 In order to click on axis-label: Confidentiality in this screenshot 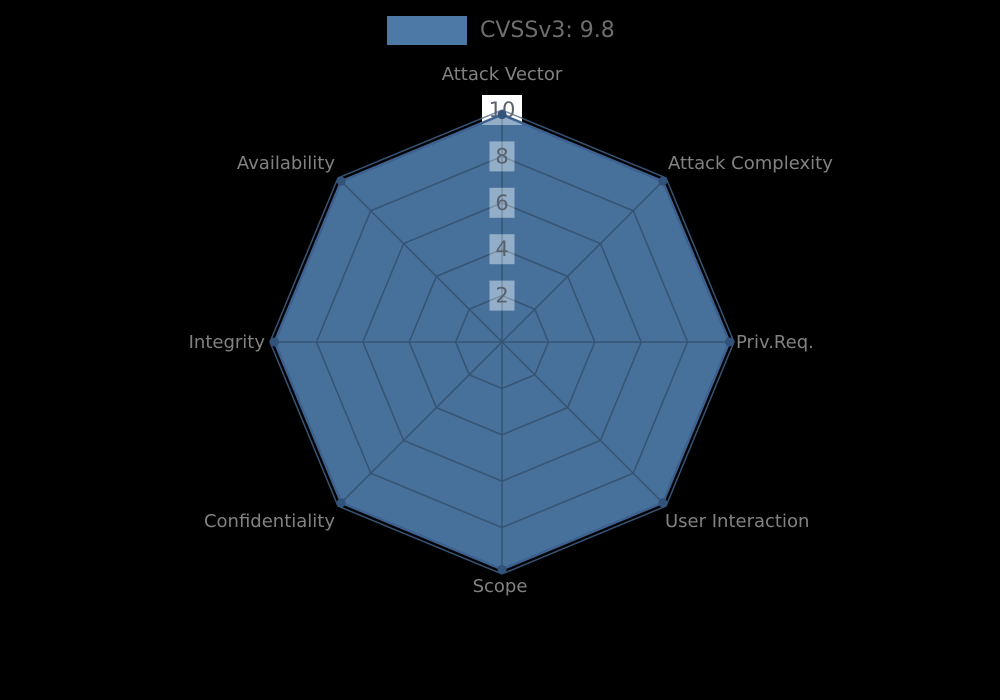, I will do `click(269, 521)`.